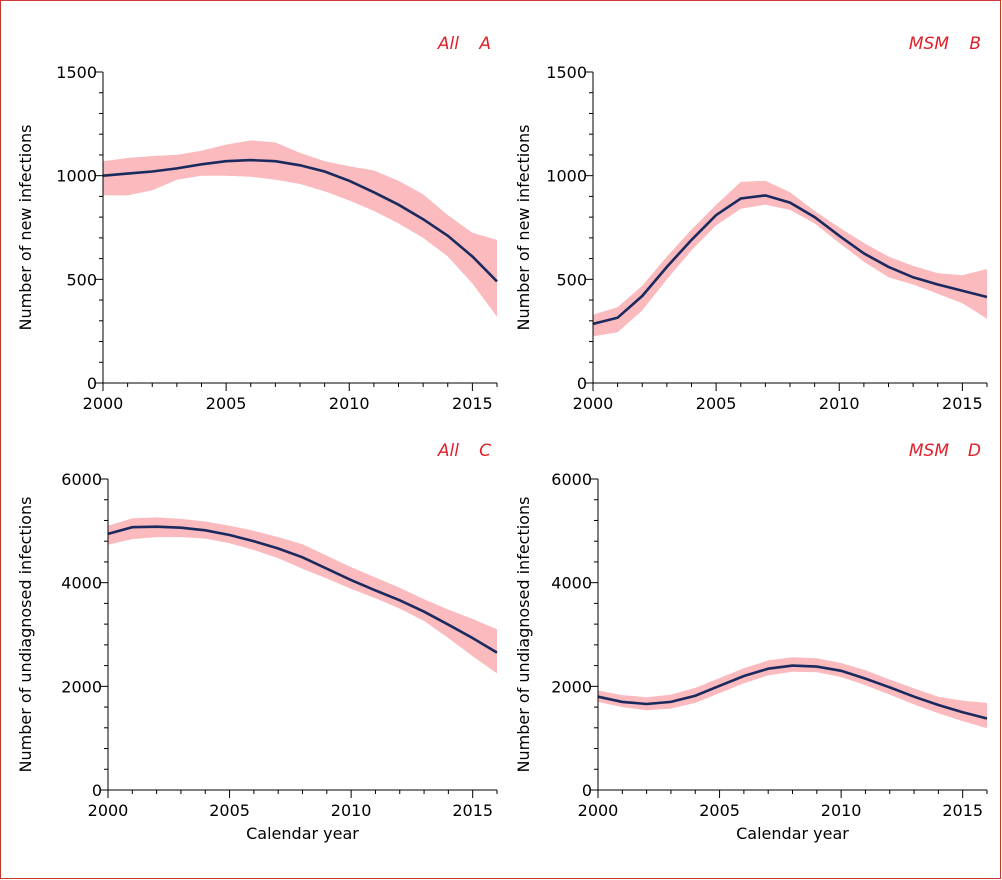 Image resolution: width=1002 pixels, height=880 pixels. I want to click on panel-letter-label: C, so click(485, 451).